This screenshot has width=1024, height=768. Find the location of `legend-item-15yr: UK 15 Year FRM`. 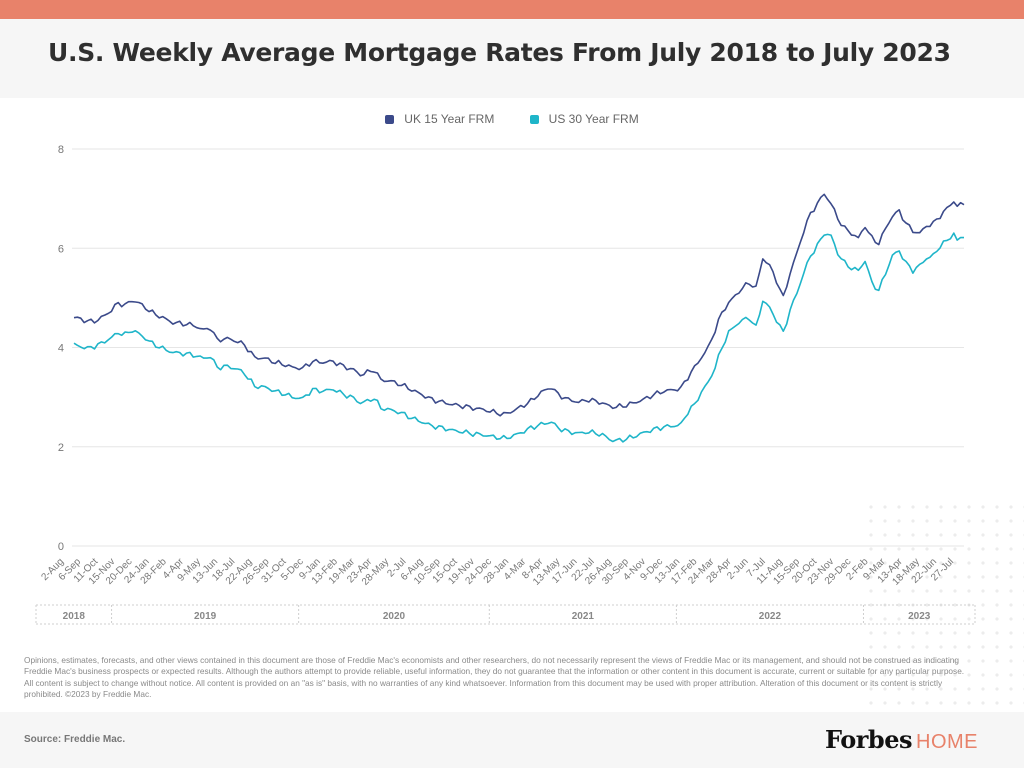

legend-item-15yr: UK 15 Year FRM is located at coordinates (439, 119).